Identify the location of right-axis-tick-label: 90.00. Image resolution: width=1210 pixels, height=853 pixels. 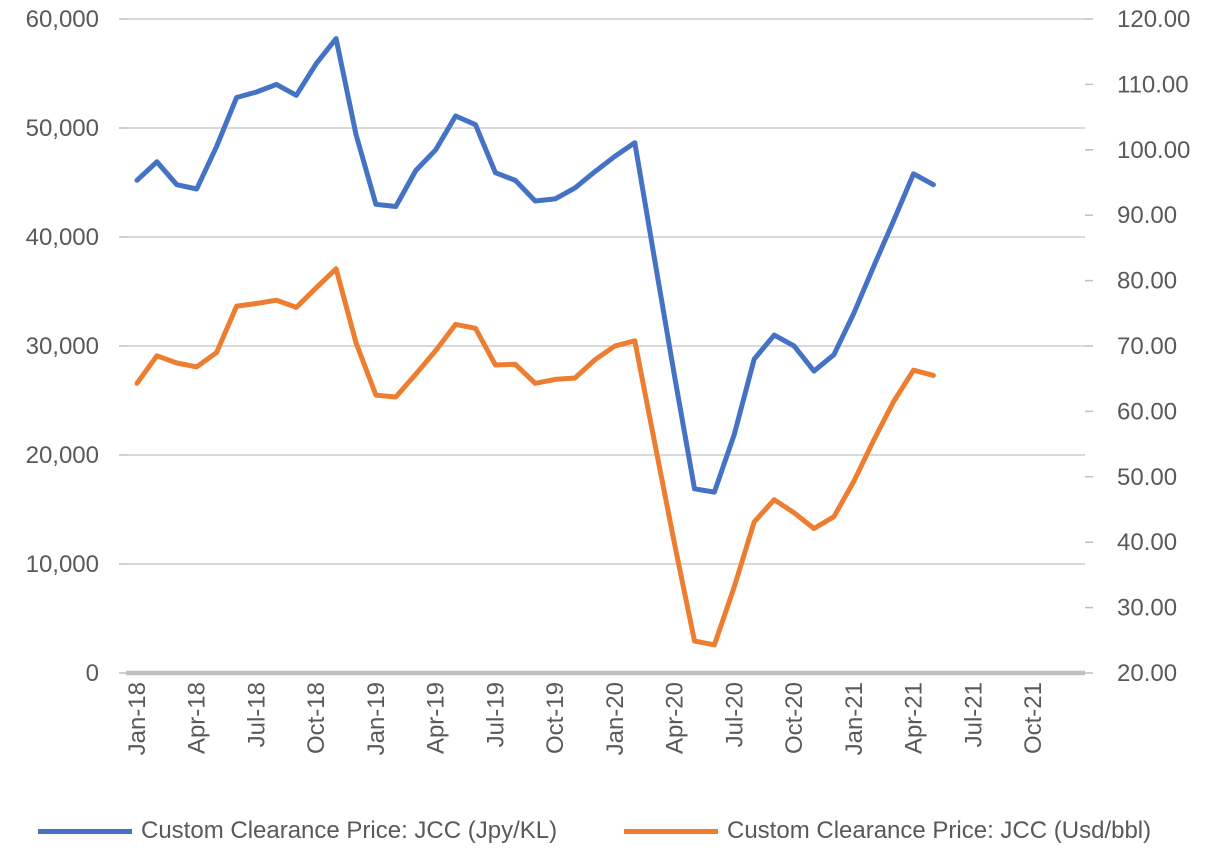
(1147, 215).